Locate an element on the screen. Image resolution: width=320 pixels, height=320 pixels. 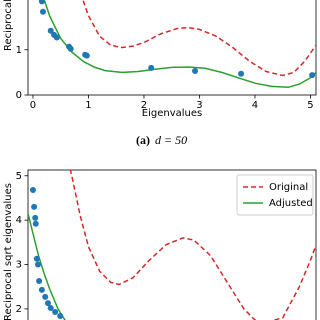
x-tick-label: 3 is located at coordinates (199, 105).